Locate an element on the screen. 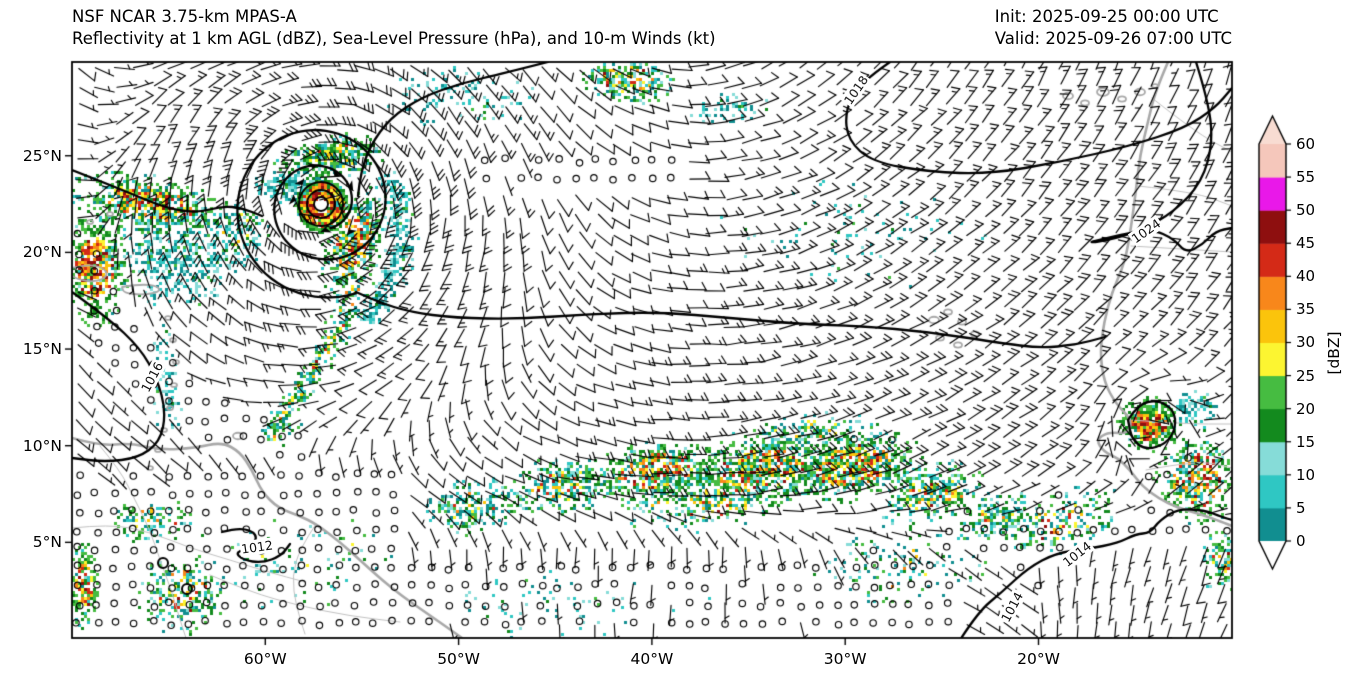 This screenshot has width=1349, height=687. colorbar-tick-label: 55 is located at coordinates (1306, 177).